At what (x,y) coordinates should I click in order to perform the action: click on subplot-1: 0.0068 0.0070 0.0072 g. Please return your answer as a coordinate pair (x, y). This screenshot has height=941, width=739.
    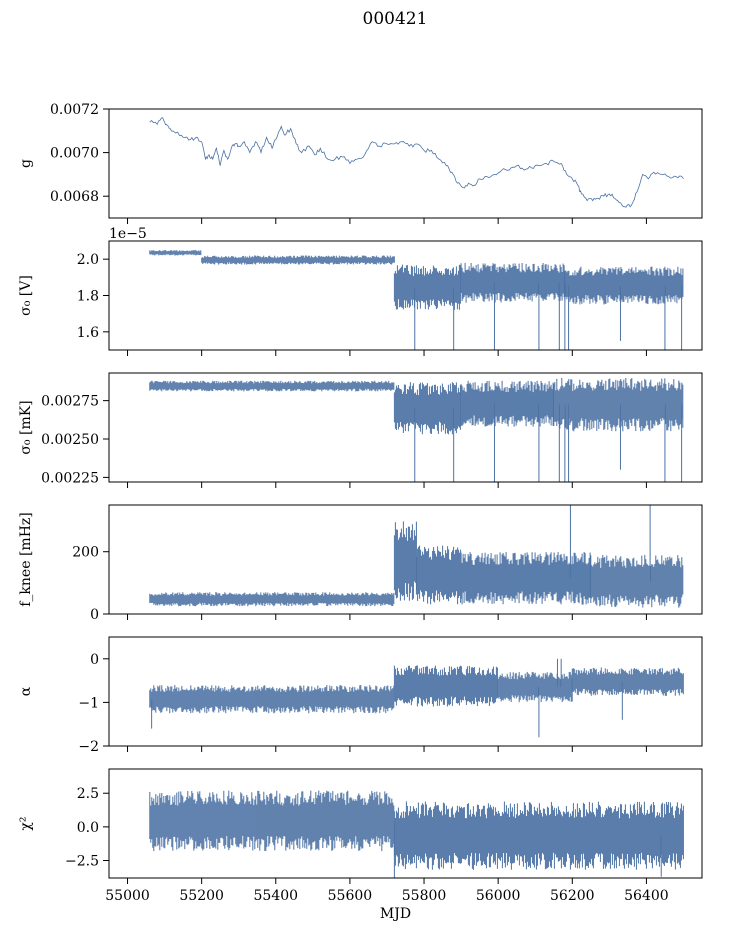
    Looking at the image, I should click on (360, 163).